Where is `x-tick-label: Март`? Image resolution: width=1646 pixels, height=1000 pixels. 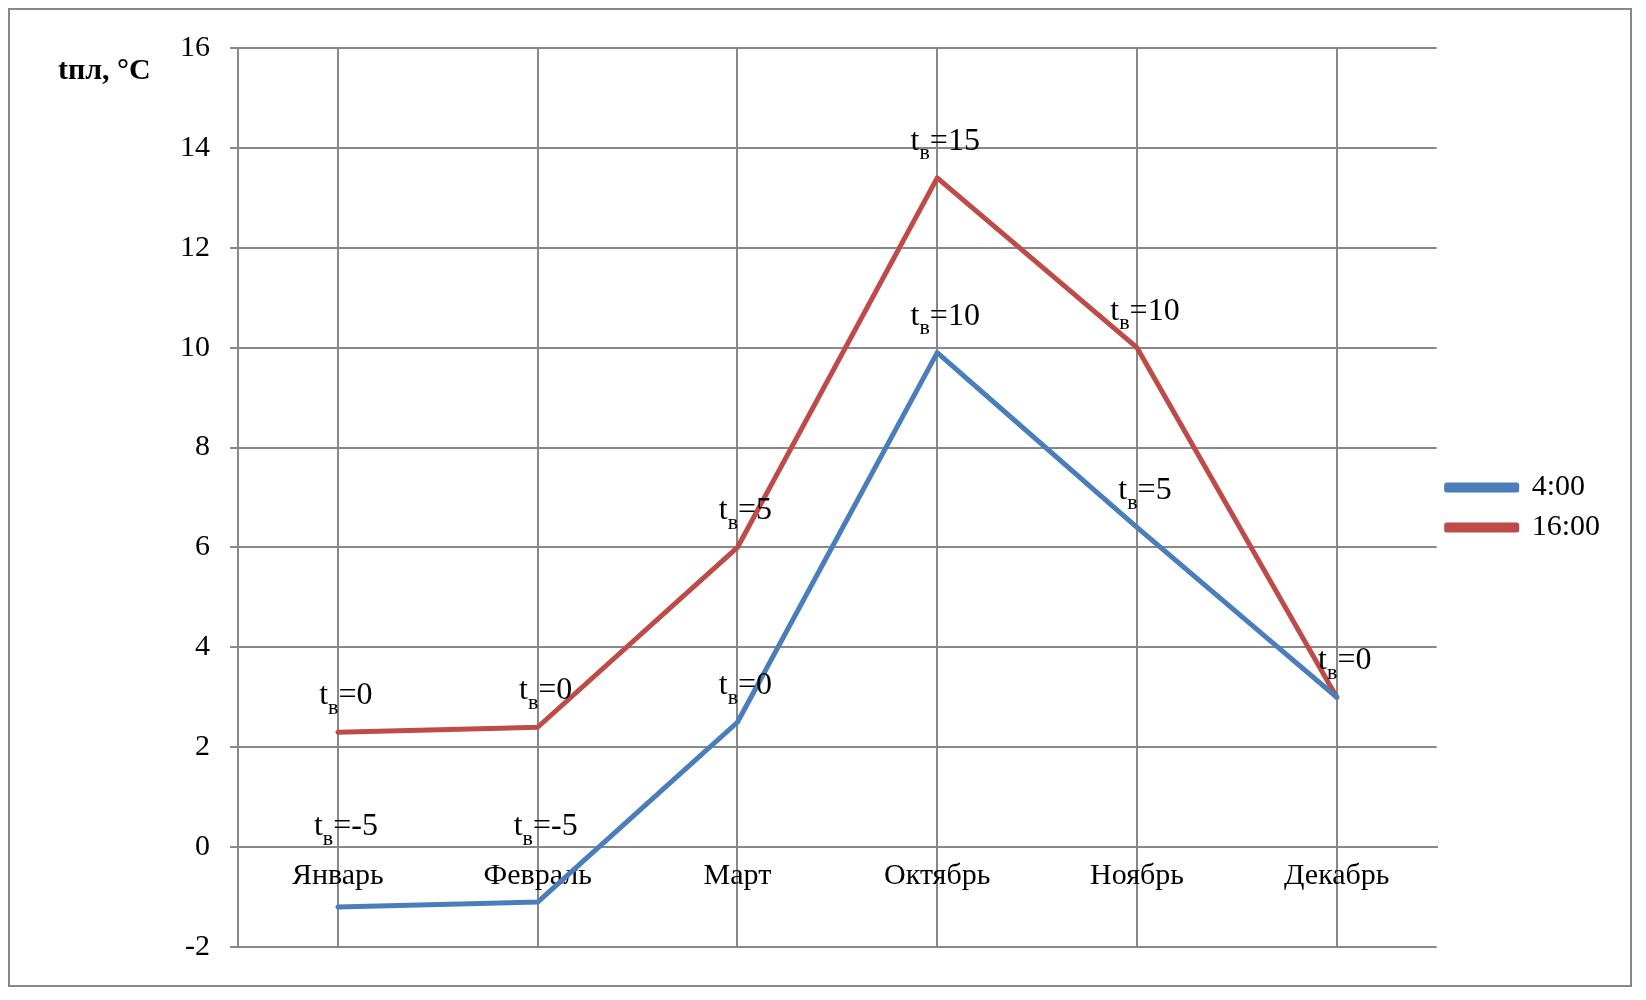 x-tick-label: Март is located at coordinates (737, 873).